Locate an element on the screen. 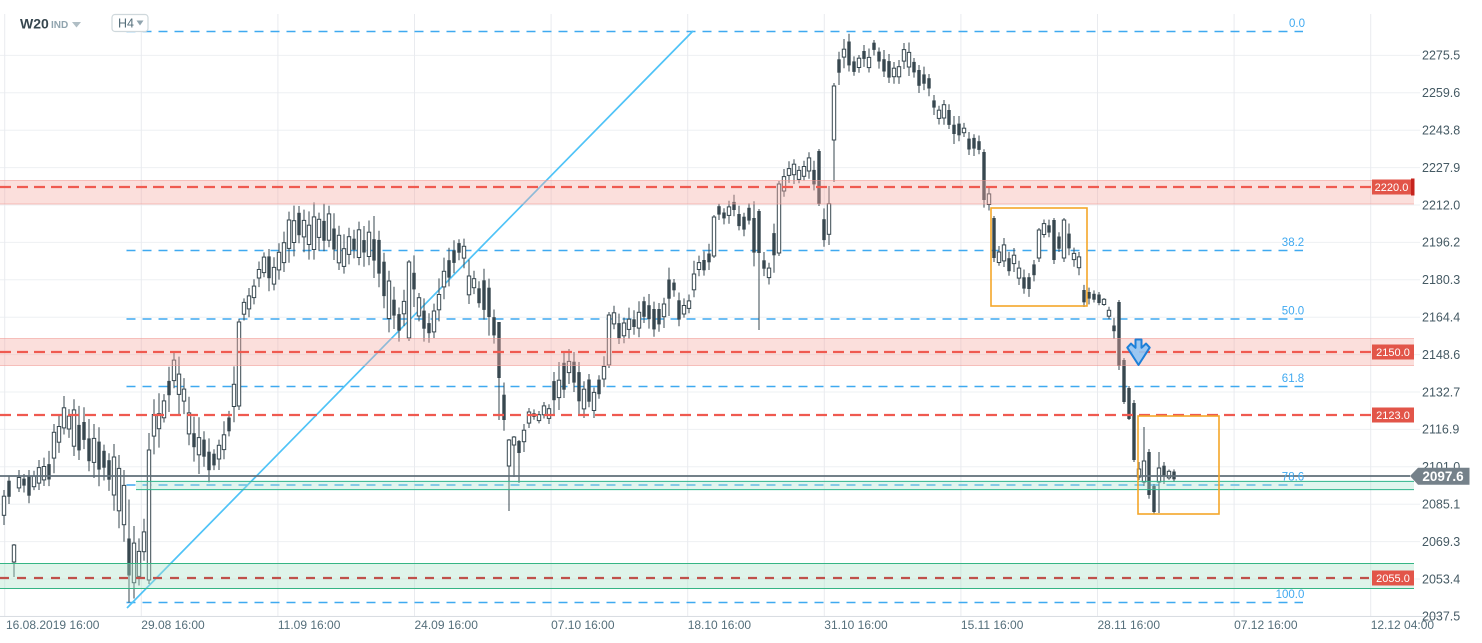 The width and height of the screenshot is (1482, 643). svg-text: 2243.8 is located at coordinates (1441, 131).